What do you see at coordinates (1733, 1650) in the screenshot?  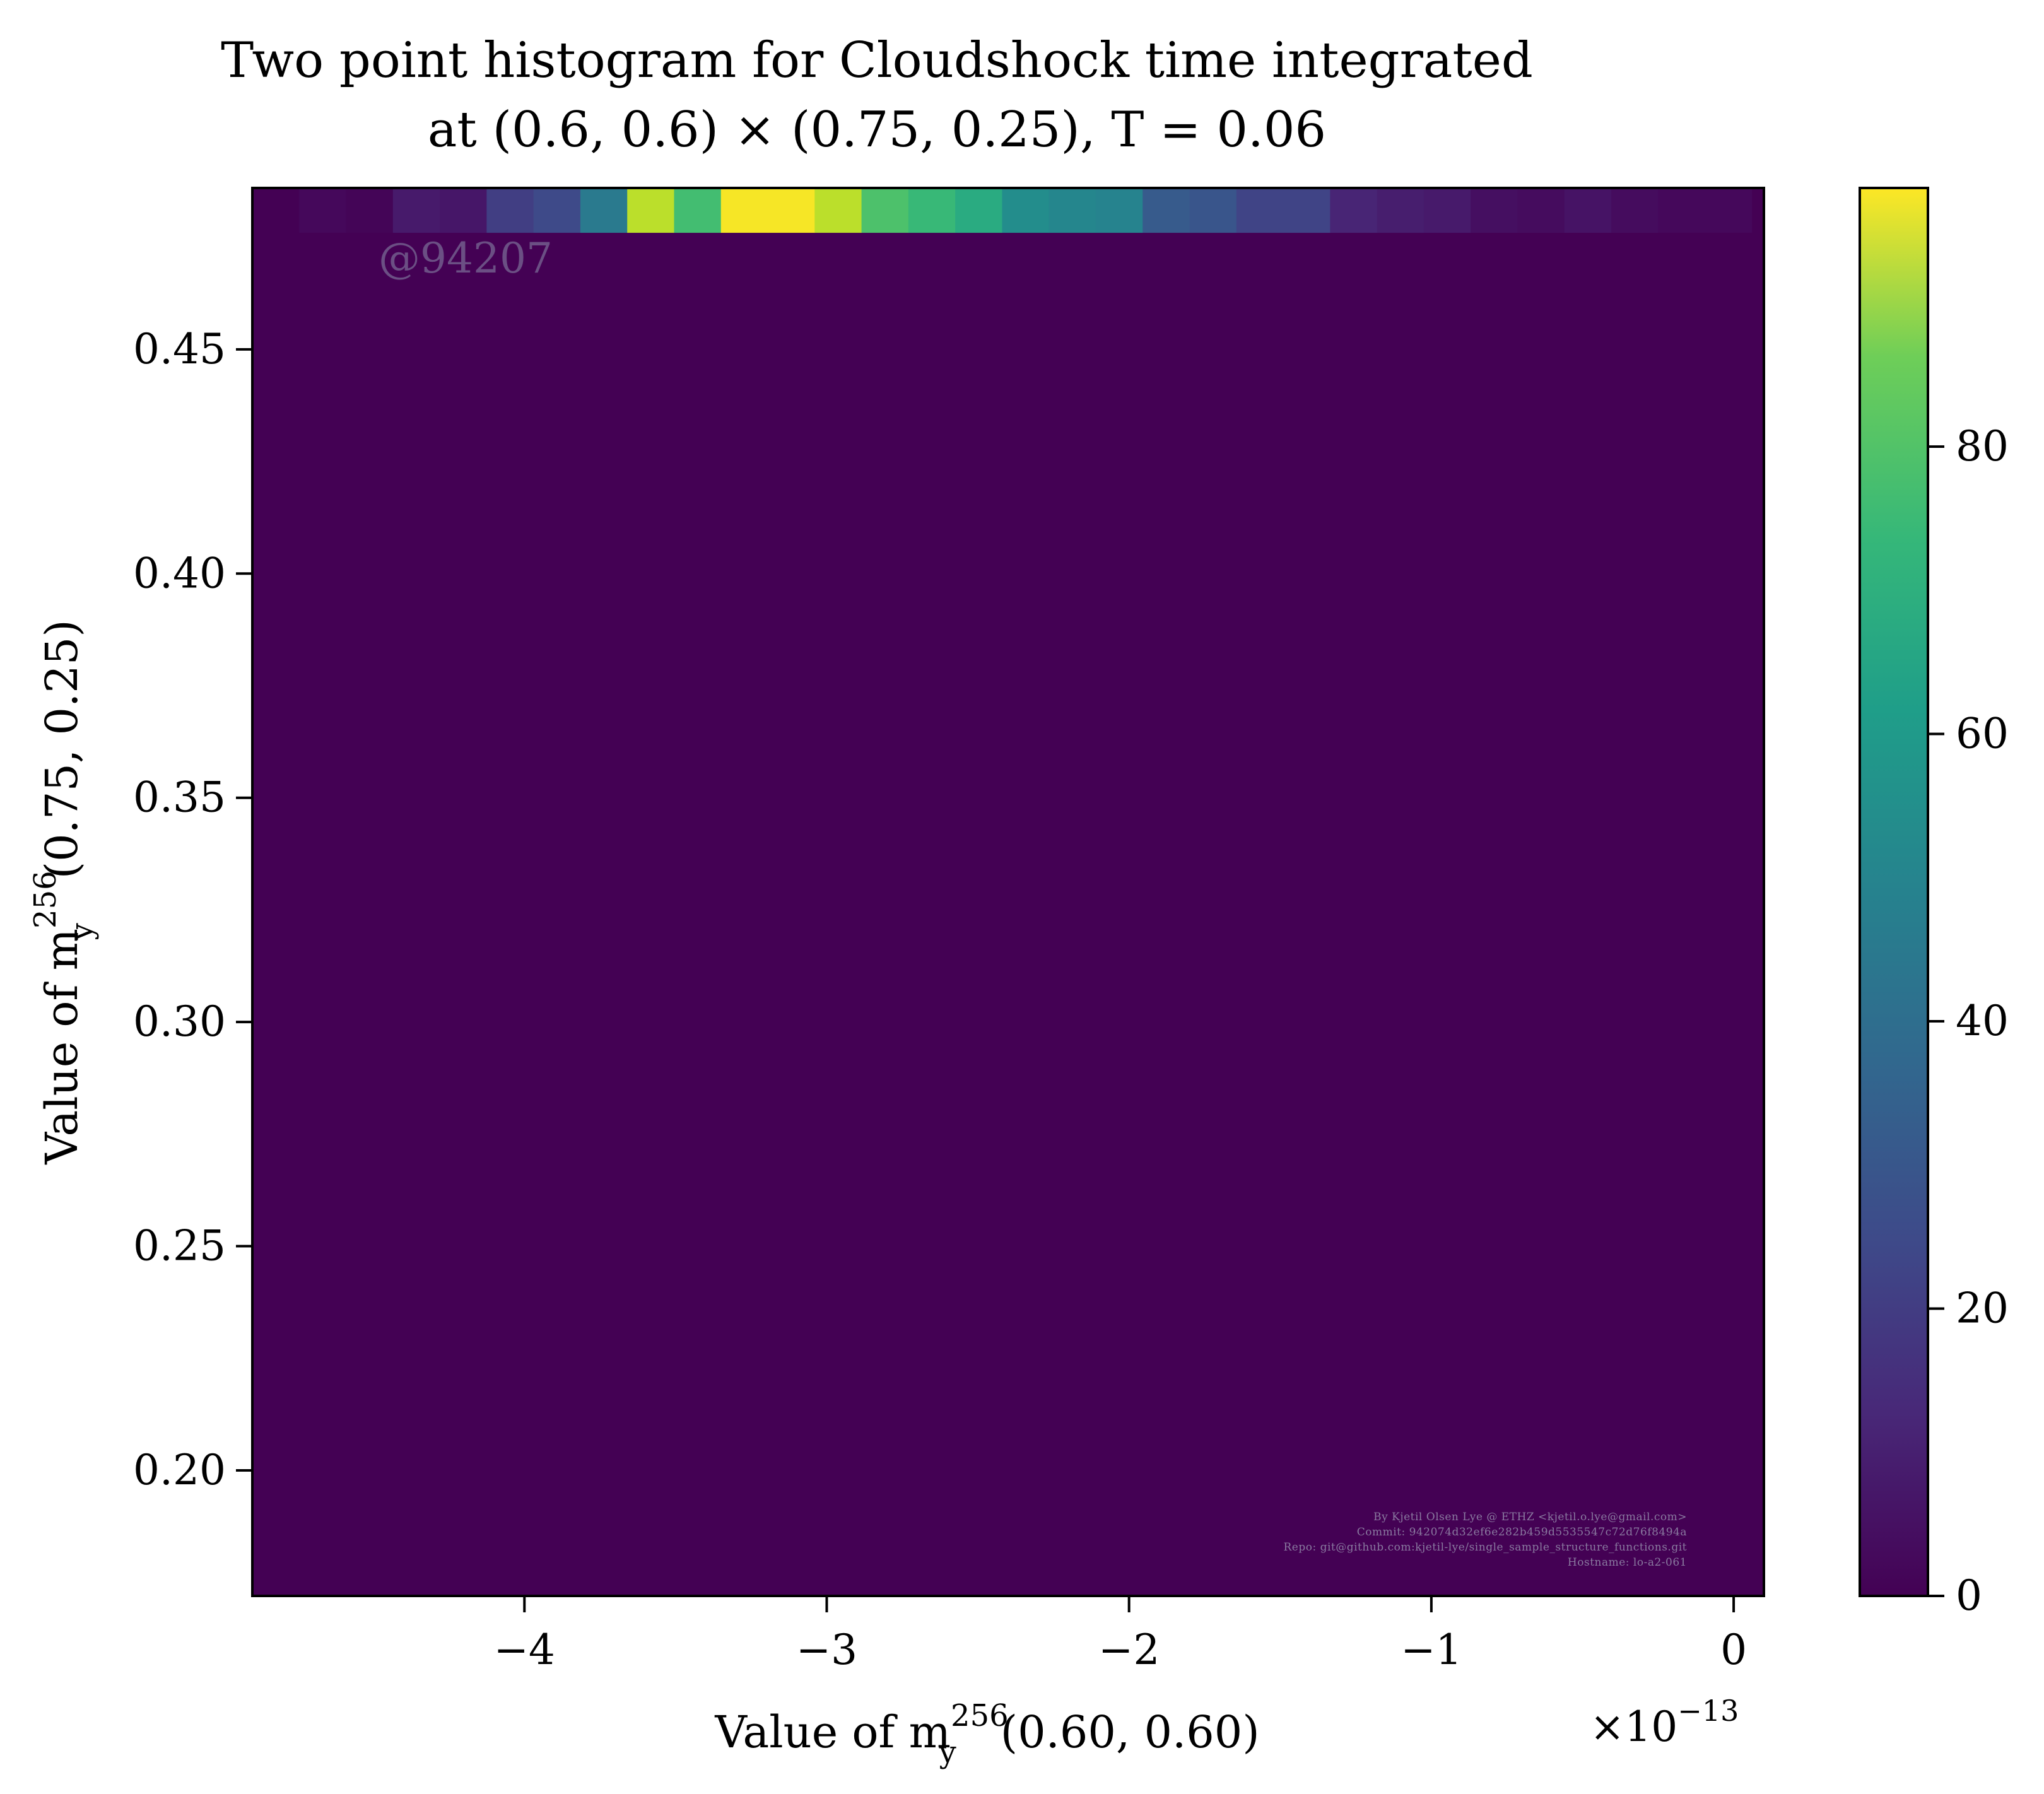 I see `x-tick-label: 0` at bounding box center [1733, 1650].